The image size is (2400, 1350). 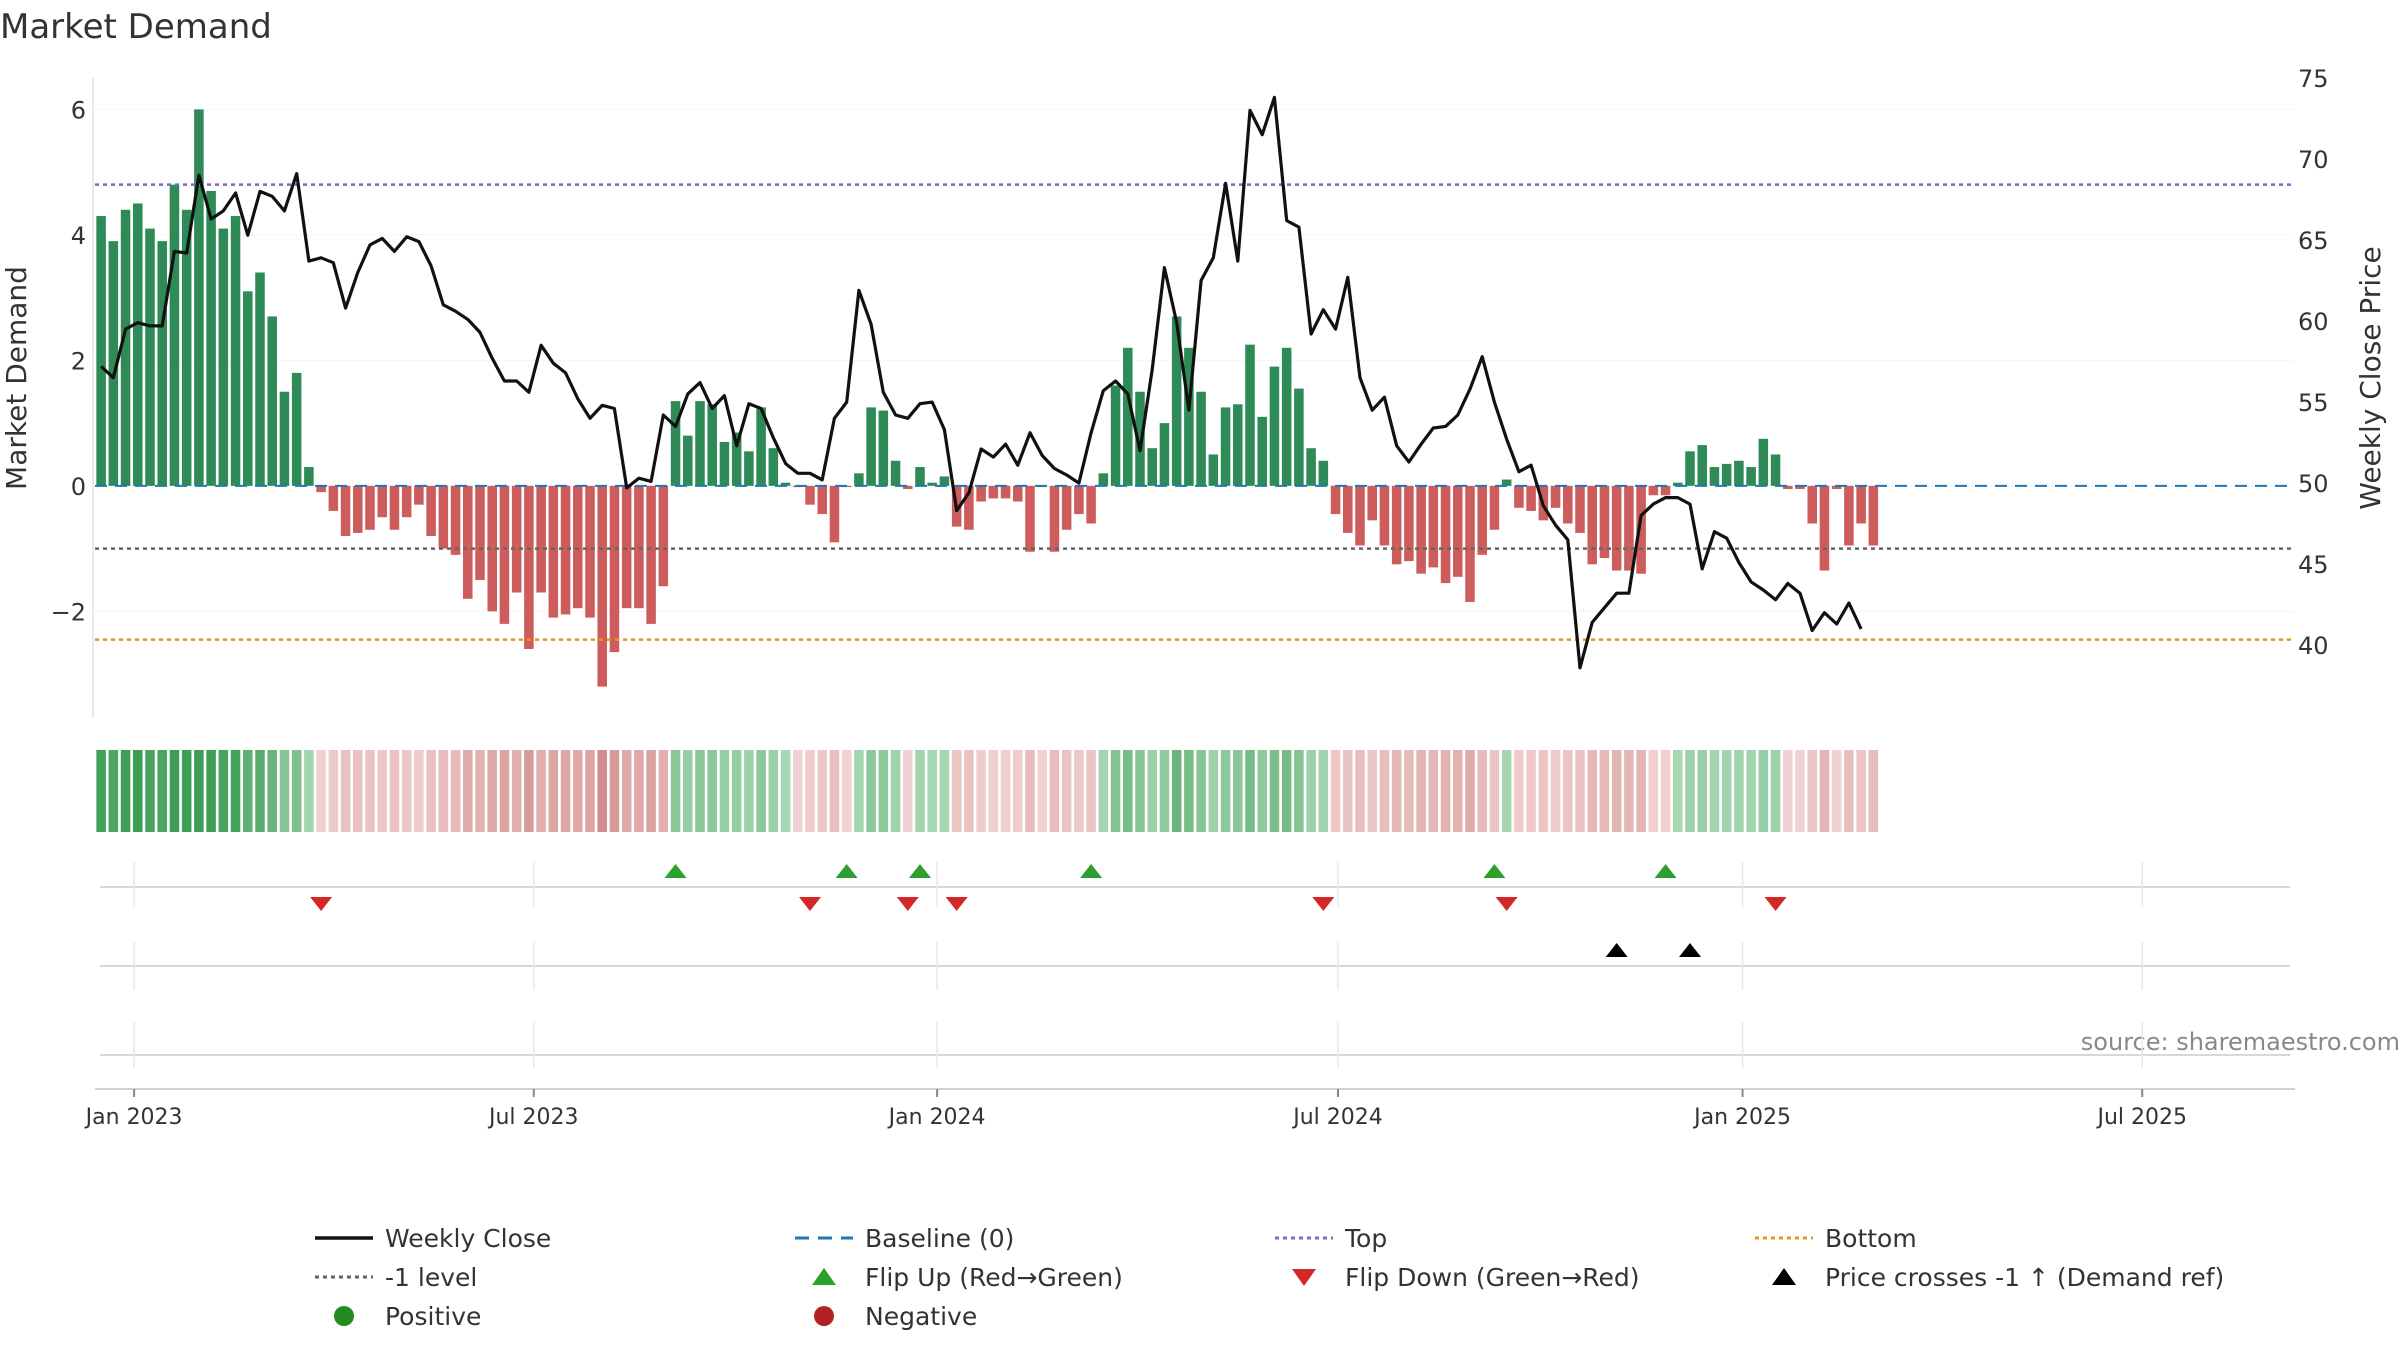 What do you see at coordinates (2240, 1042) in the screenshot?
I see `source-label: source: sharemaestro.com` at bounding box center [2240, 1042].